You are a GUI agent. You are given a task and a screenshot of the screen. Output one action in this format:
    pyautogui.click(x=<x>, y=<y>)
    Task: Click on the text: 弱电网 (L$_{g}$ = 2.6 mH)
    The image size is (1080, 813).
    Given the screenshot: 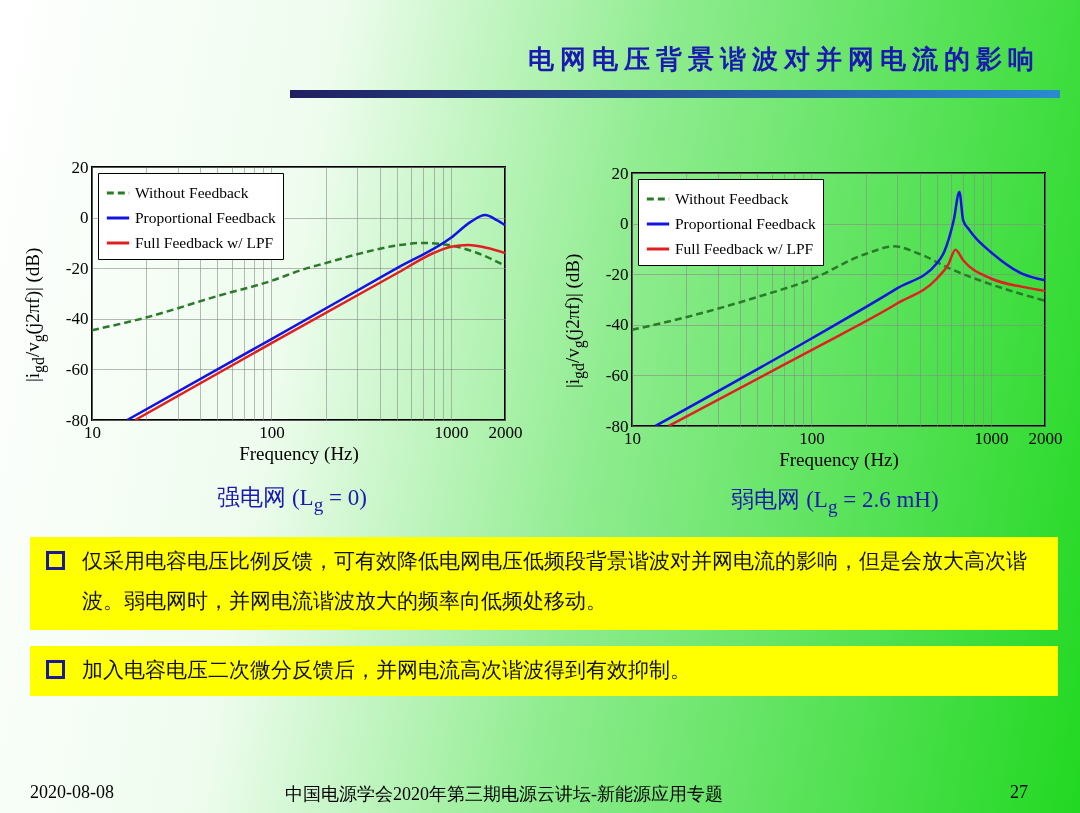 What is the action you would take?
    pyautogui.click(x=835, y=502)
    